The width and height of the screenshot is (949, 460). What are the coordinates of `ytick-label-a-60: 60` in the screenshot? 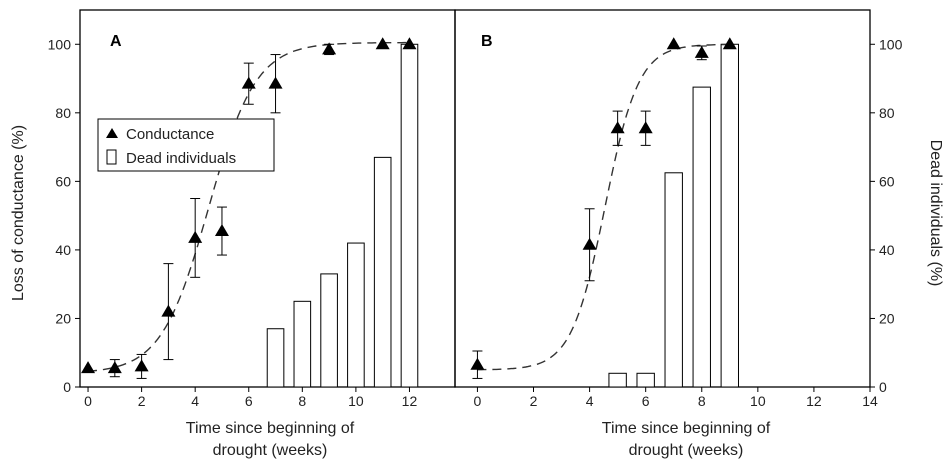 It's located at (63, 181).